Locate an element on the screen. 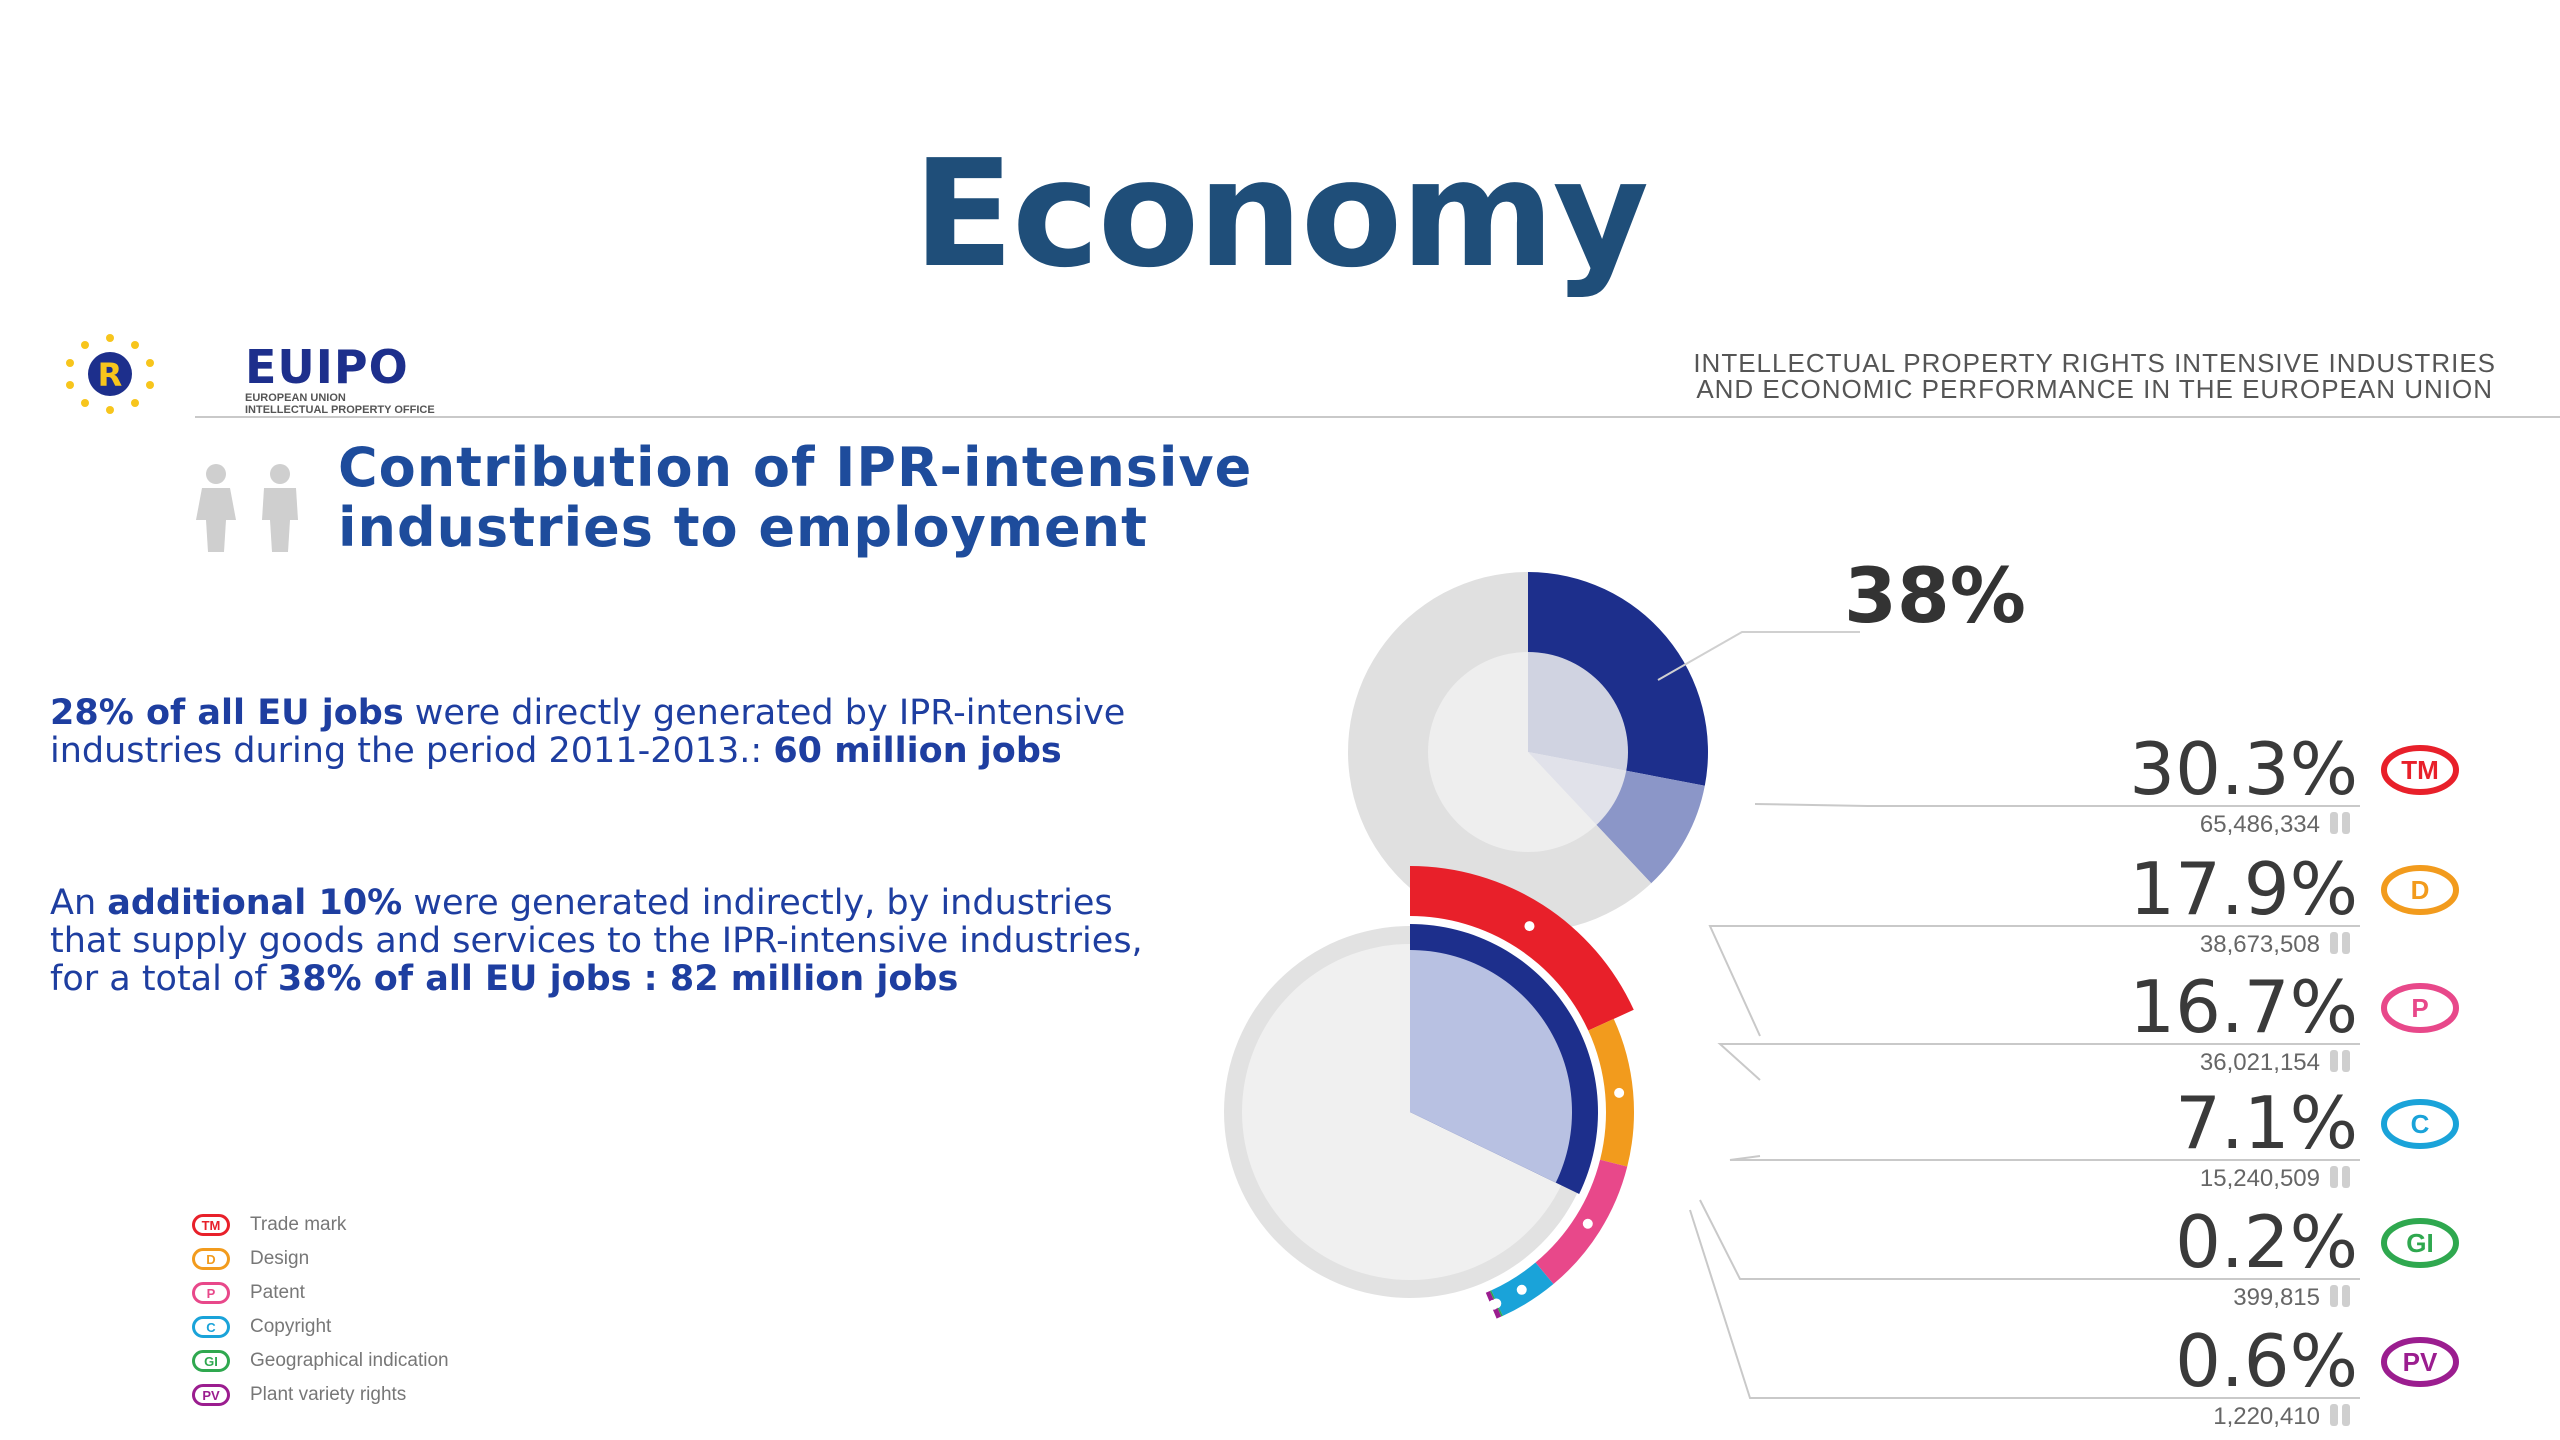  people-icon is located at coordinates (247, 508).